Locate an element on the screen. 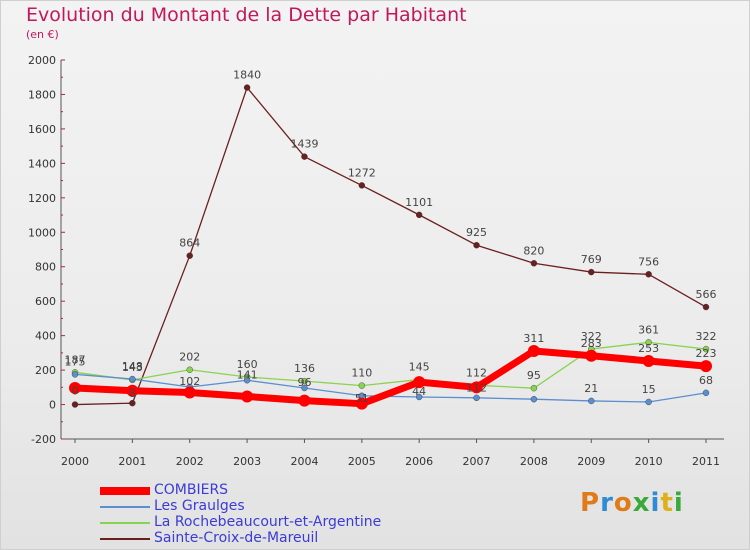  data-label: 141 is located at coordinates (247, 374).